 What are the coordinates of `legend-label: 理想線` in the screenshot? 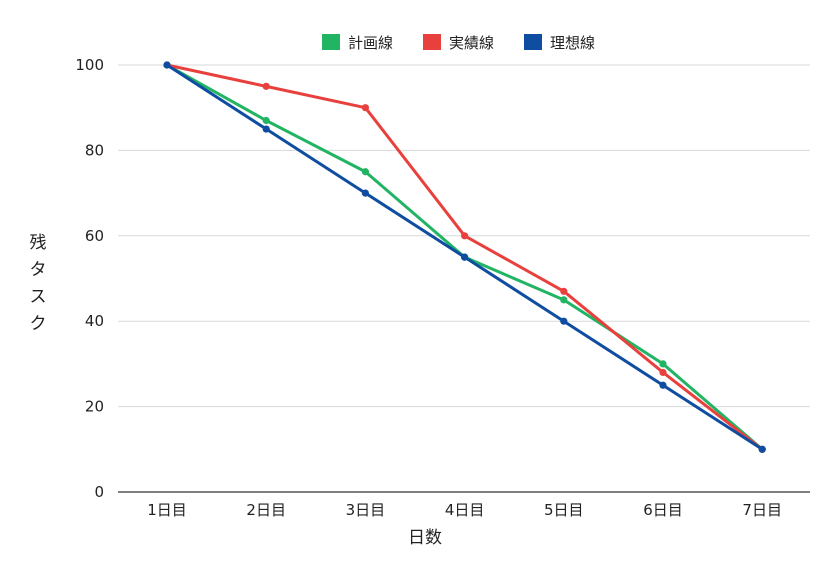 It's located at (572, 43).